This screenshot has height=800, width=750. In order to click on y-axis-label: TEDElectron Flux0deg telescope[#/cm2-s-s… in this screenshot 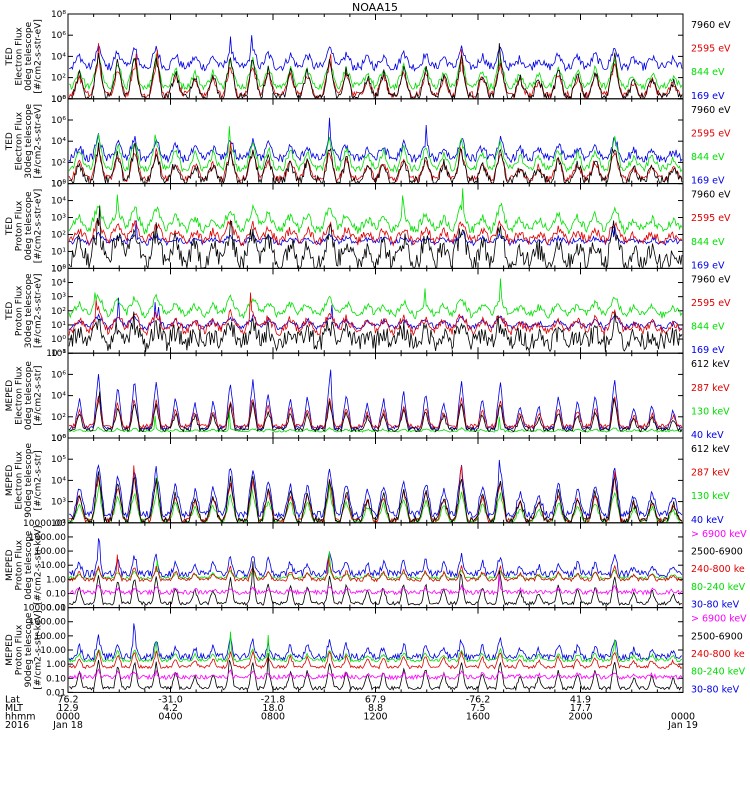, I will do `click(24, 56)`.